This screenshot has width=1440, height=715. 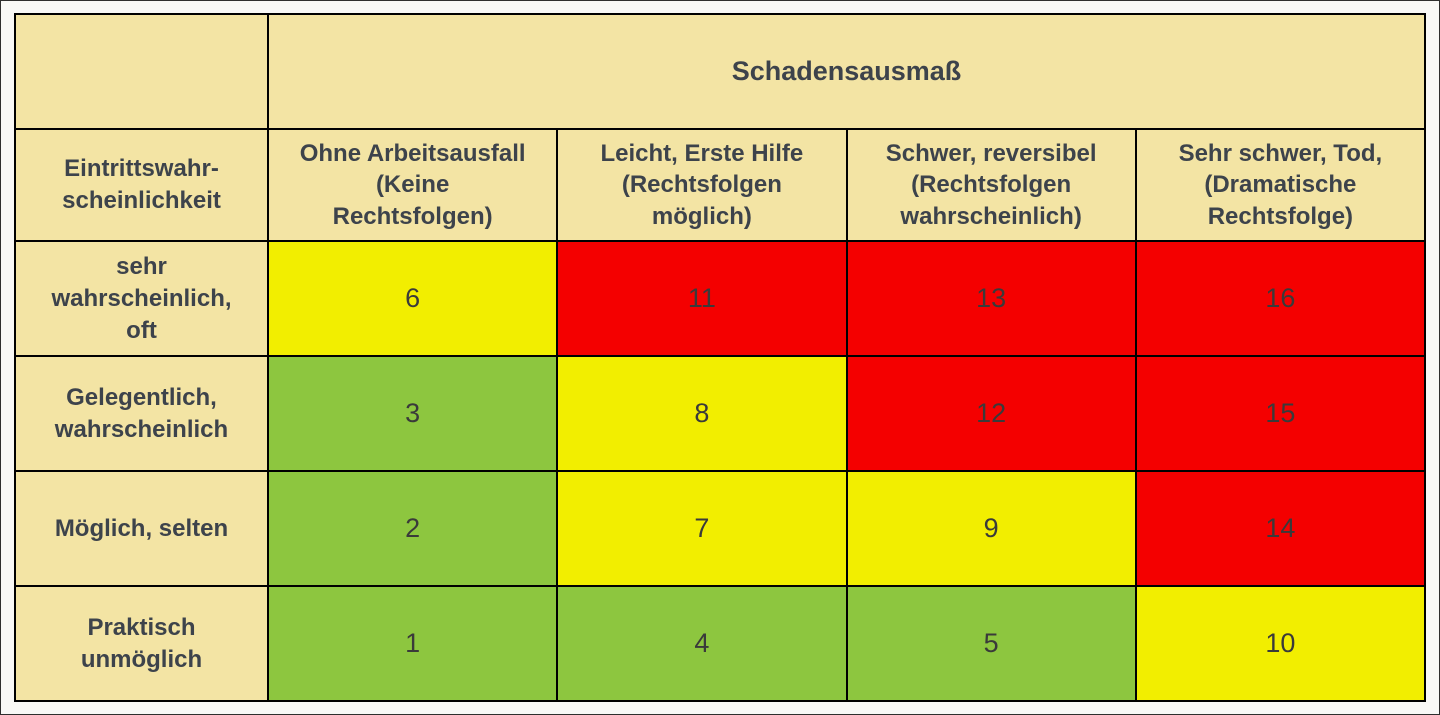 I want to click on matrix-cell: 4, so click(x=702, y=643).